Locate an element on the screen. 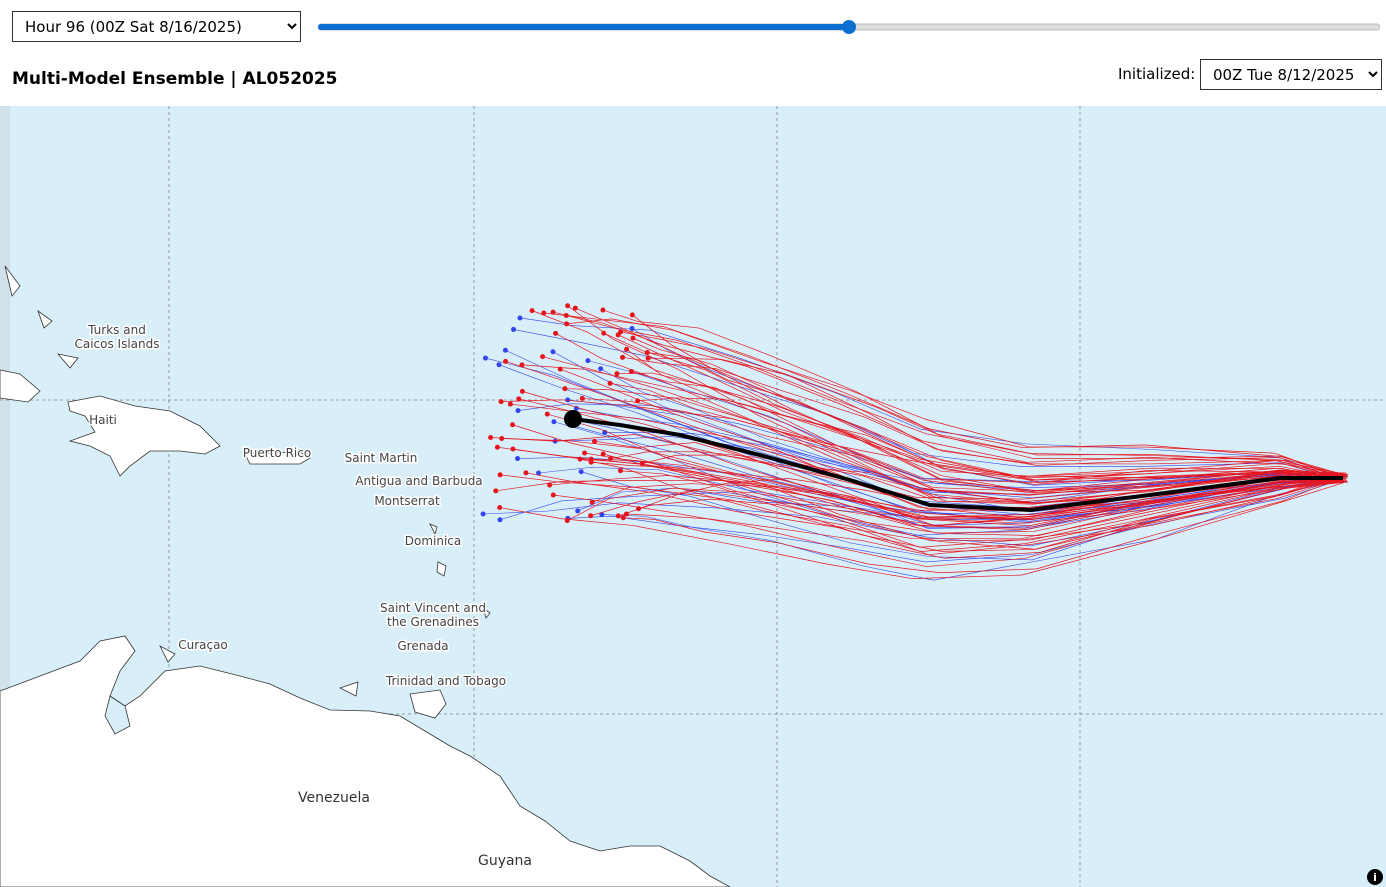 This screenshot has height=887, width=1386. info-icon is located at coordinates (1375, 877).